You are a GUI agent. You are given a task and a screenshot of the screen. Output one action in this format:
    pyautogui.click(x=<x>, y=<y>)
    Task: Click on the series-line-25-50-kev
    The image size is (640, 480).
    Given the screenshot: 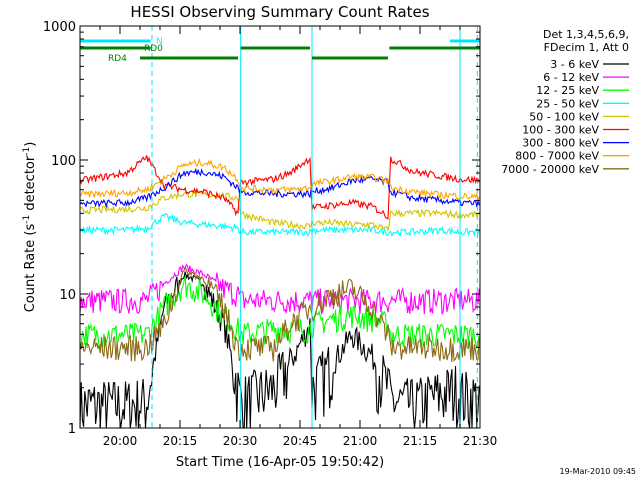 What is the action you would take?
    pyautogui.click(x=279, y=225)
    